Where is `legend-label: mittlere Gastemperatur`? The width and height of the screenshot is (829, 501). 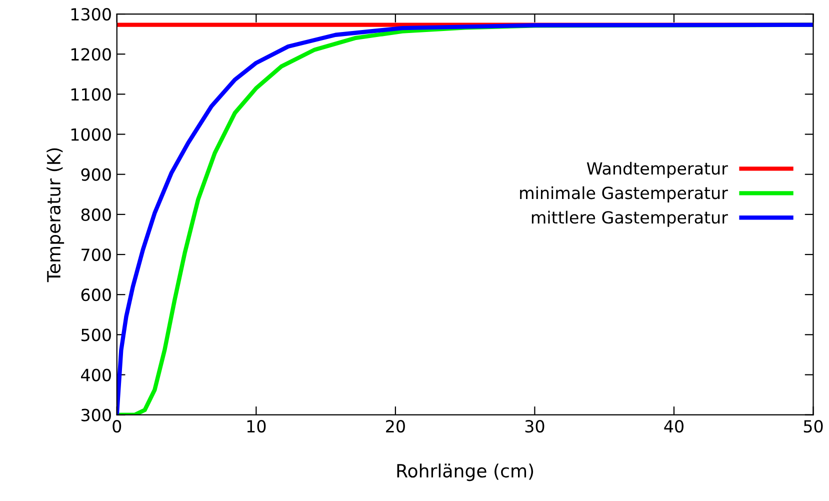 legend-label: mittlere Gastemperatur is located at coordinates (630, 218).